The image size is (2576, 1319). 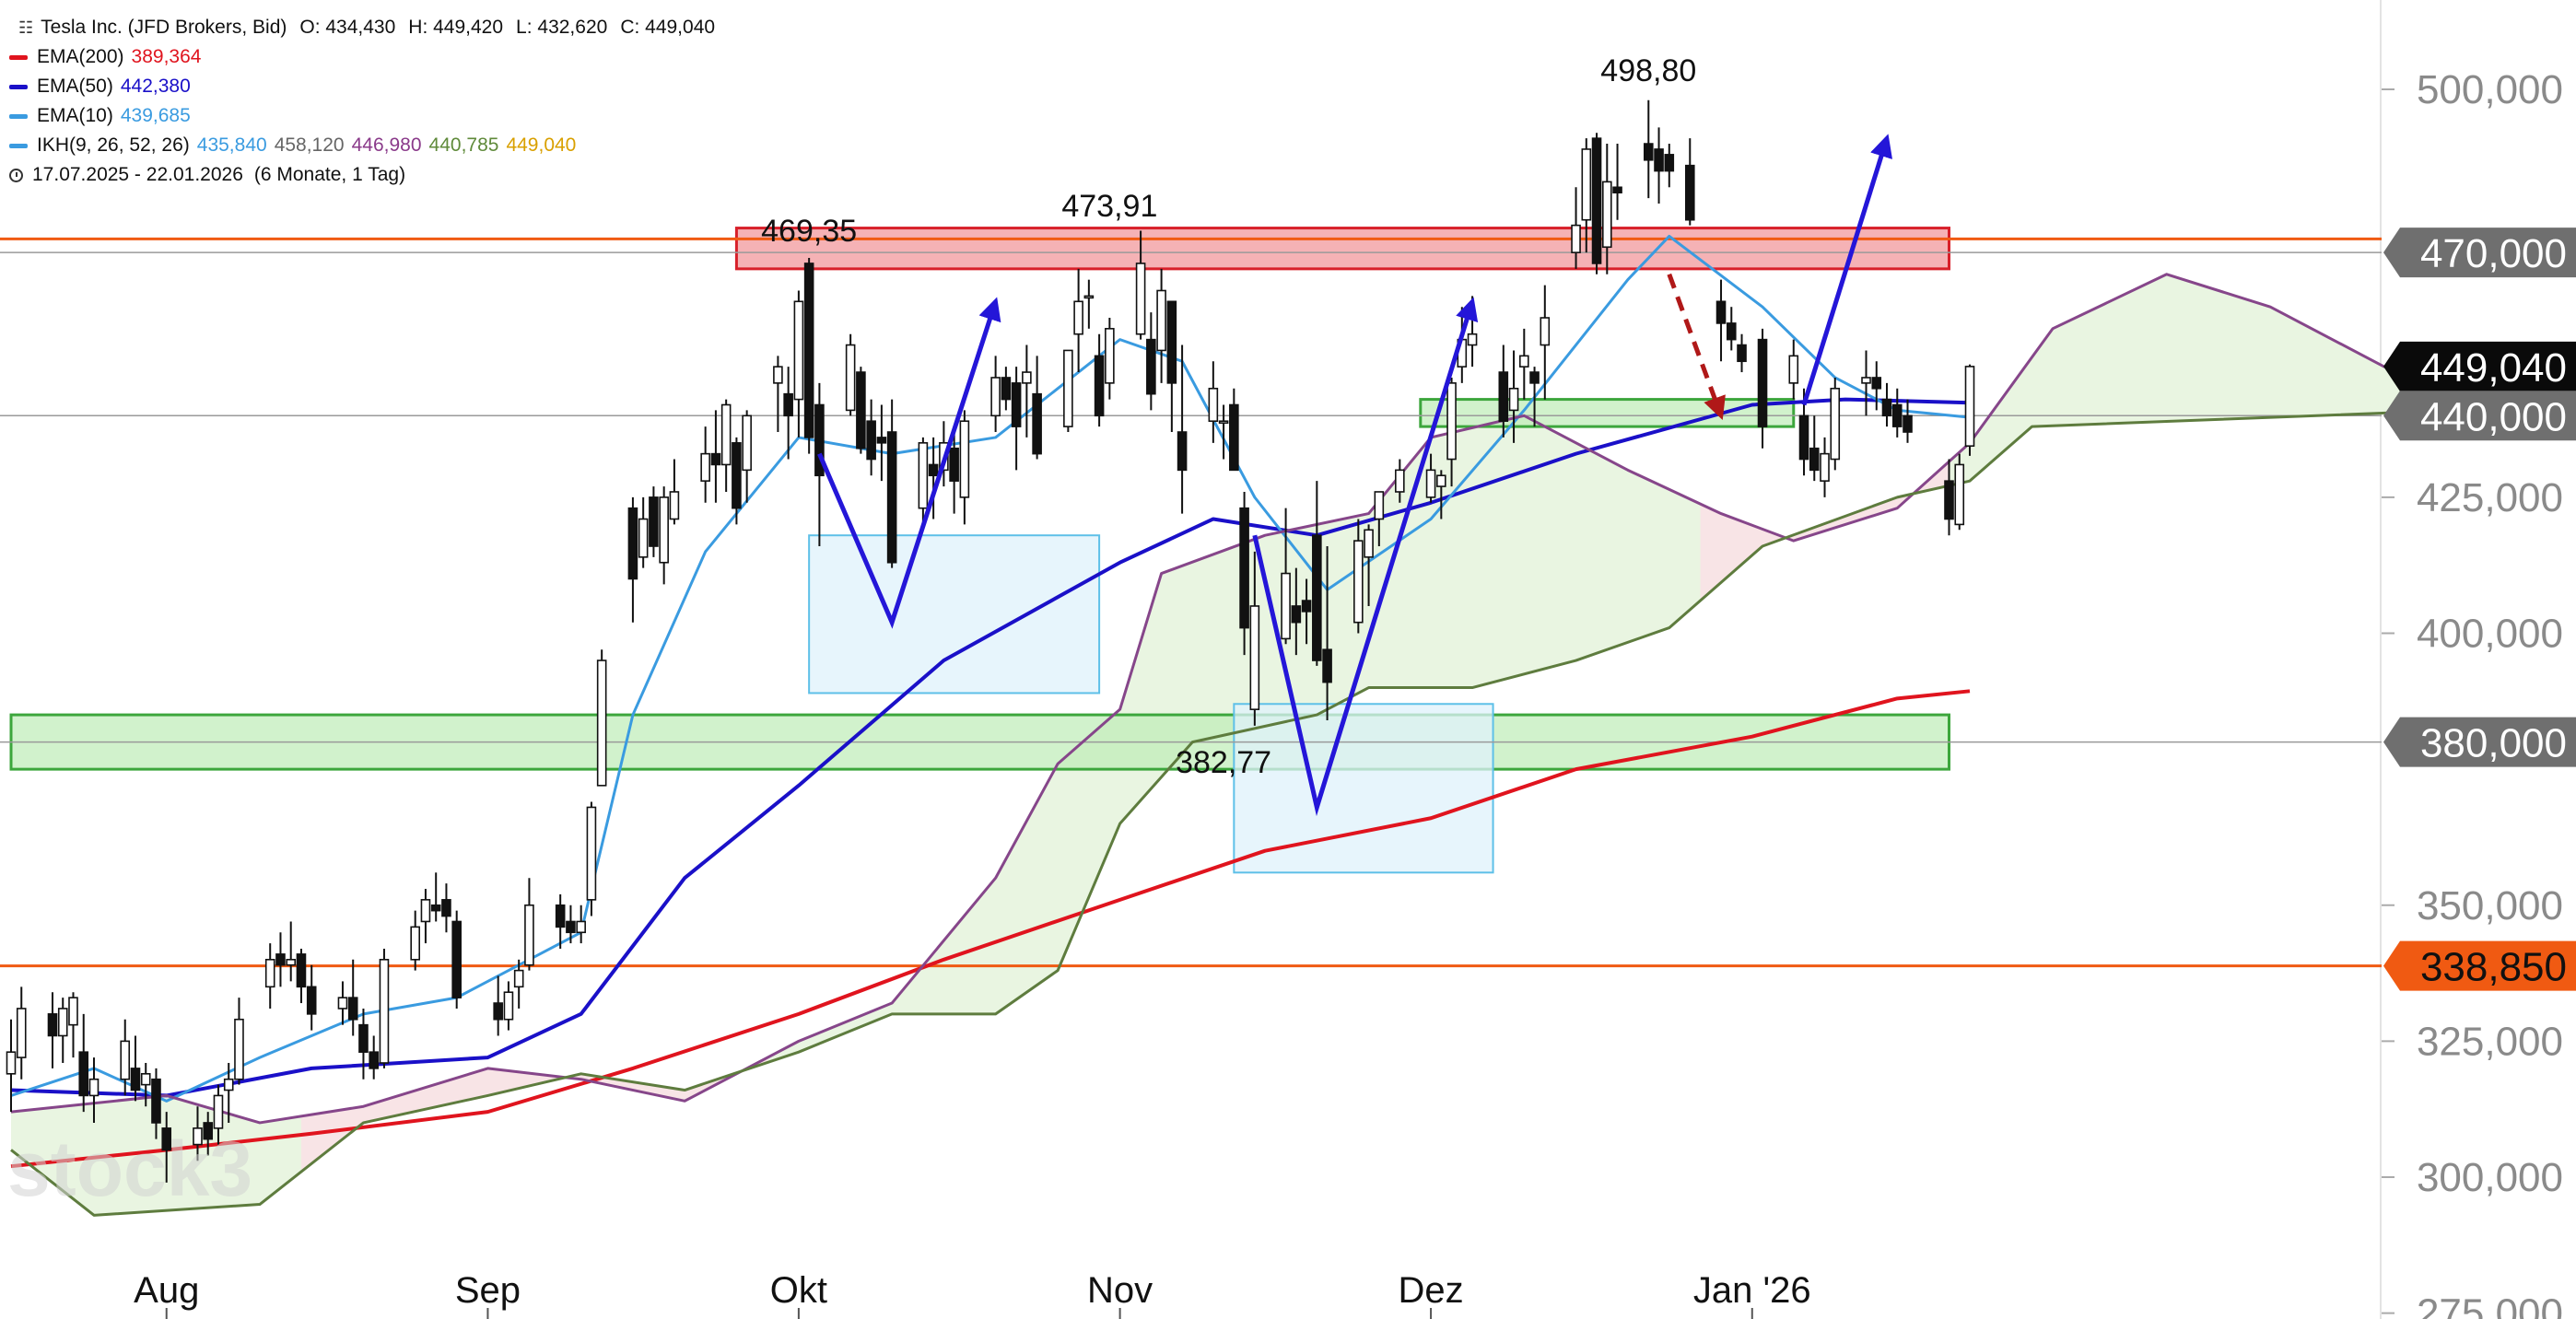 What do you see at coordinates (541, 145) in the screenshot?
I see `ikh-value-5: 449,040` at bounding box center [541, 145].